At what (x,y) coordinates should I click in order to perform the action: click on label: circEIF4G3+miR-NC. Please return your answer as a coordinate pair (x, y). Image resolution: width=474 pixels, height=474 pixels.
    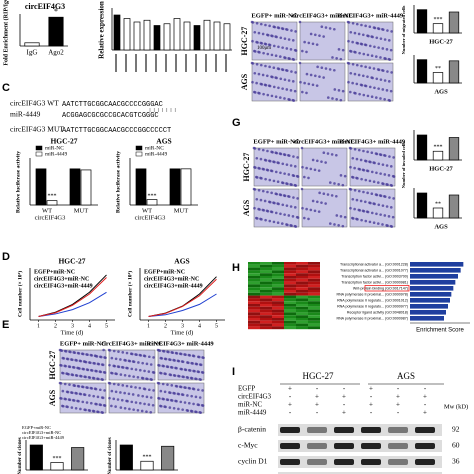
    Looking at the image, I should click on (171, 279).